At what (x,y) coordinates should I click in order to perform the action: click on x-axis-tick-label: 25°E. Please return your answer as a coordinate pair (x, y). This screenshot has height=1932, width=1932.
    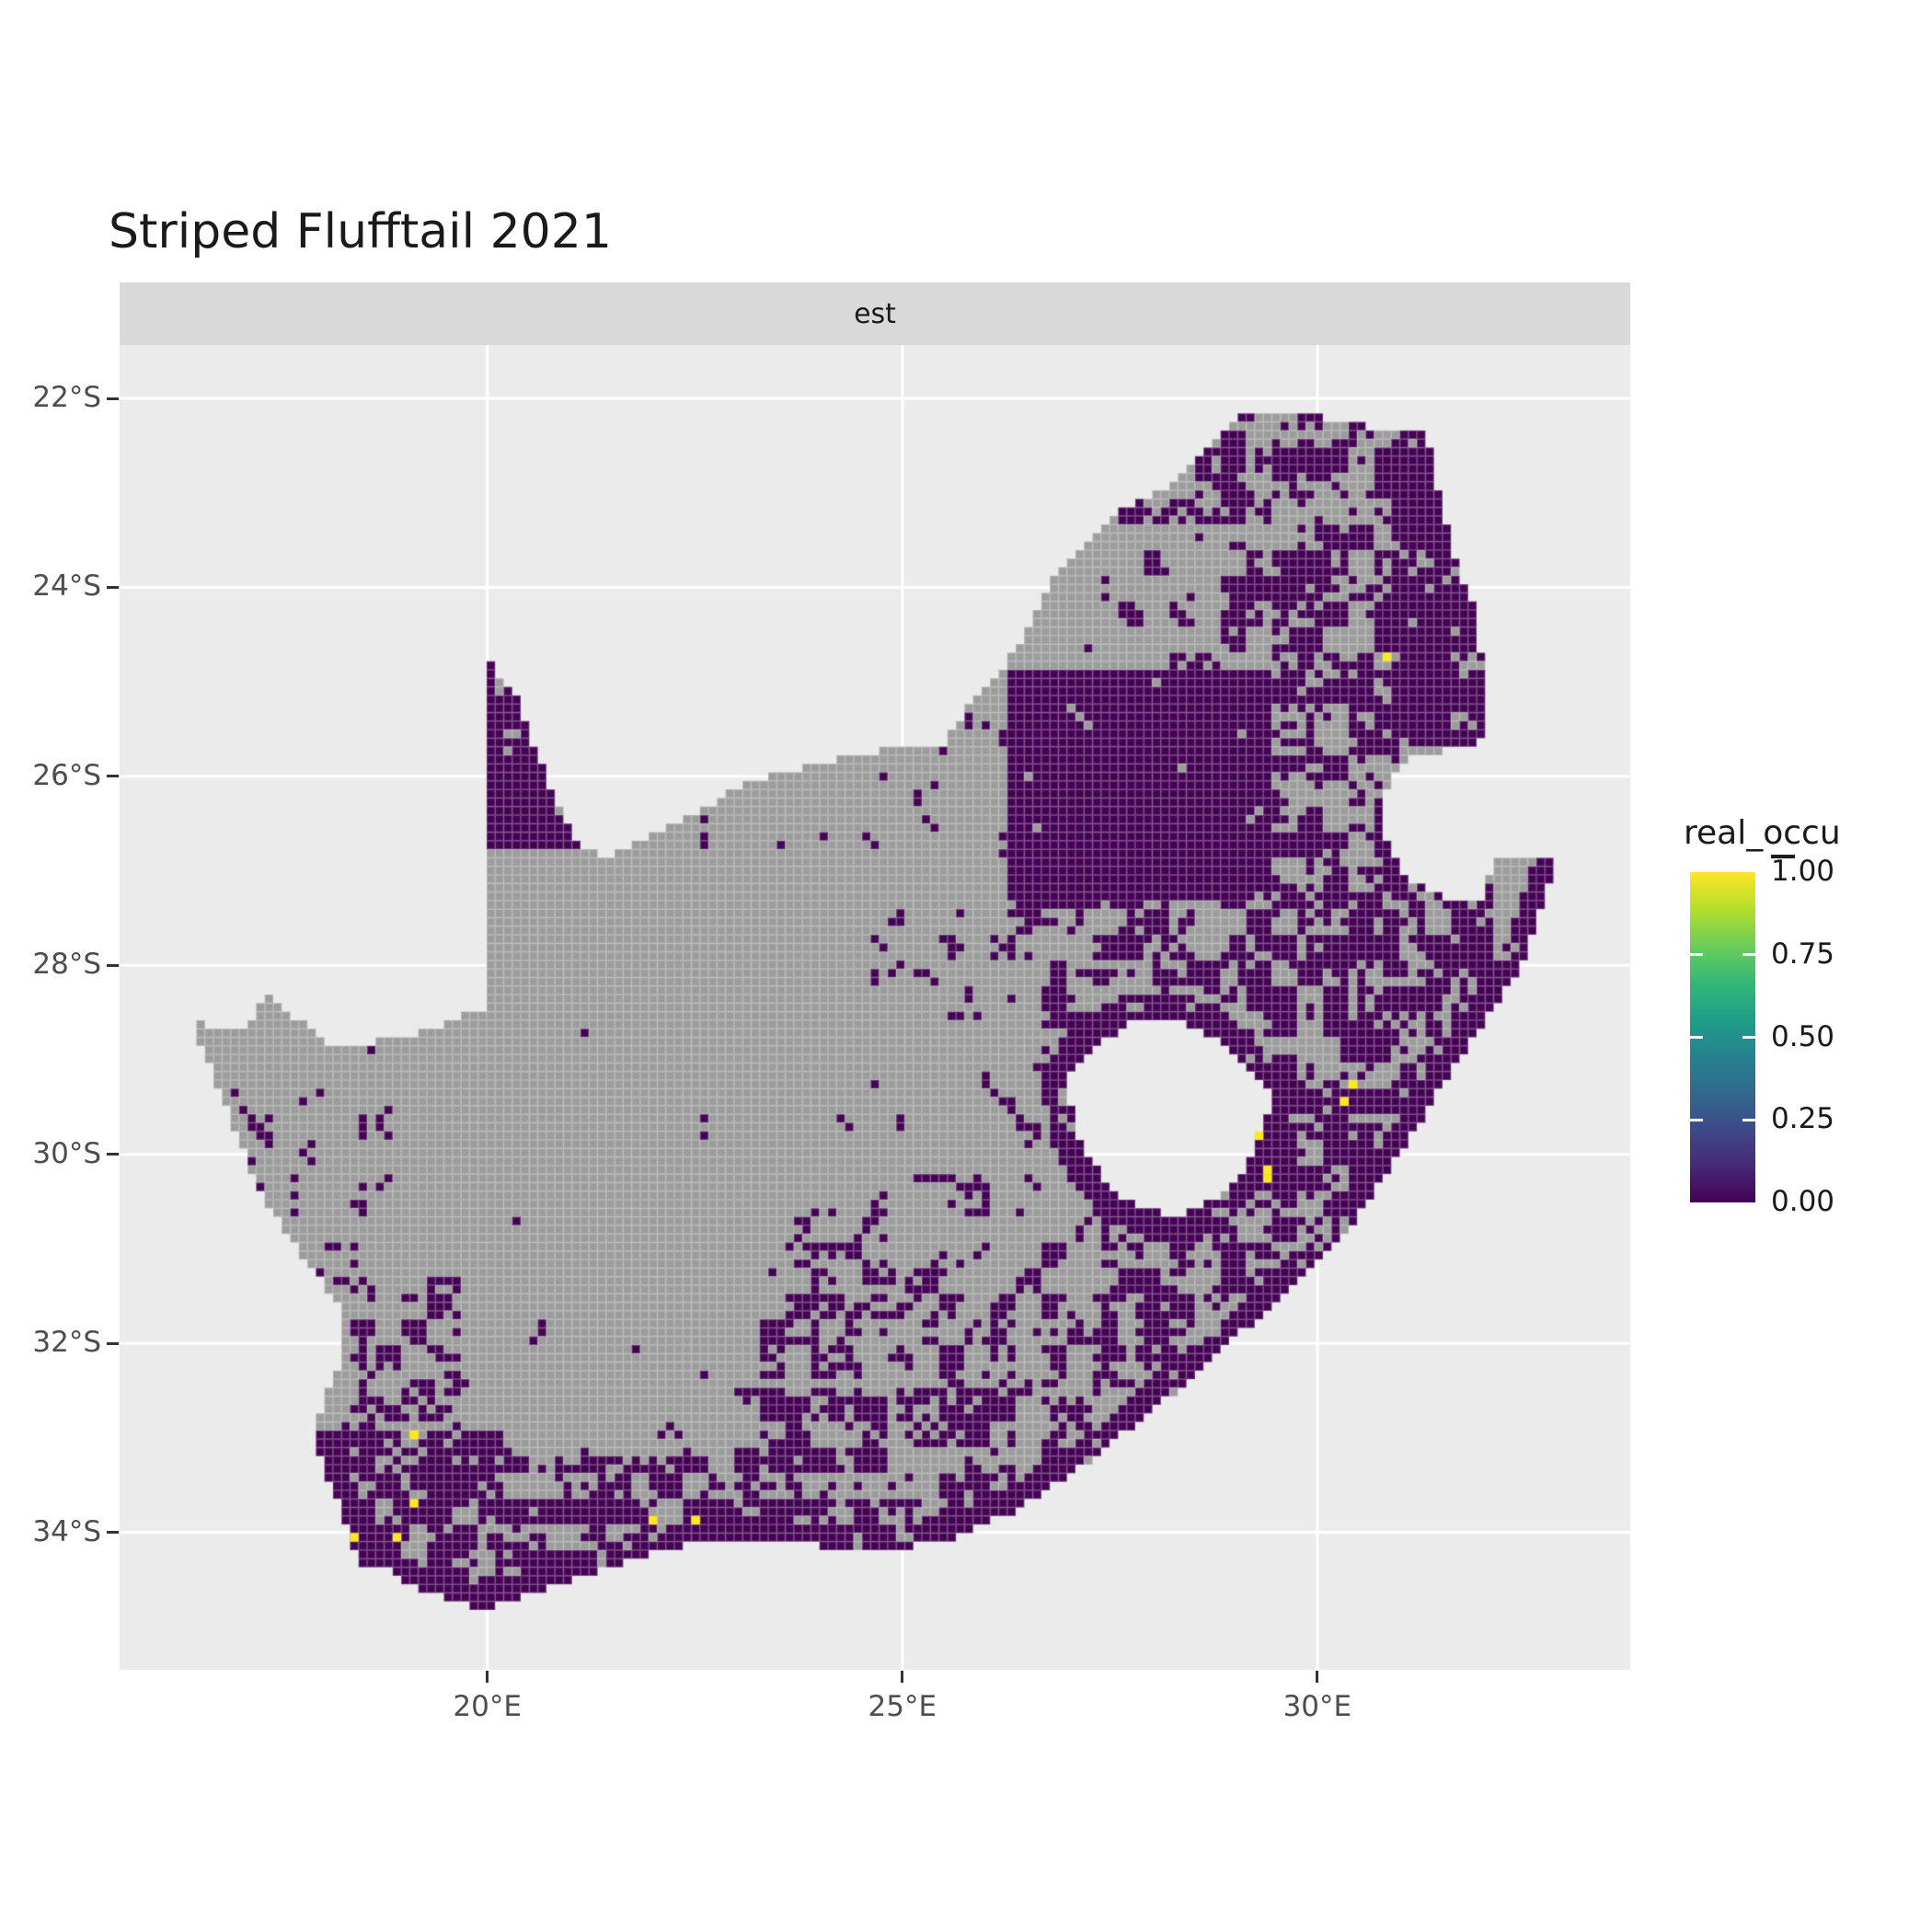
    Looking at the image, I should click on (902, 1706).